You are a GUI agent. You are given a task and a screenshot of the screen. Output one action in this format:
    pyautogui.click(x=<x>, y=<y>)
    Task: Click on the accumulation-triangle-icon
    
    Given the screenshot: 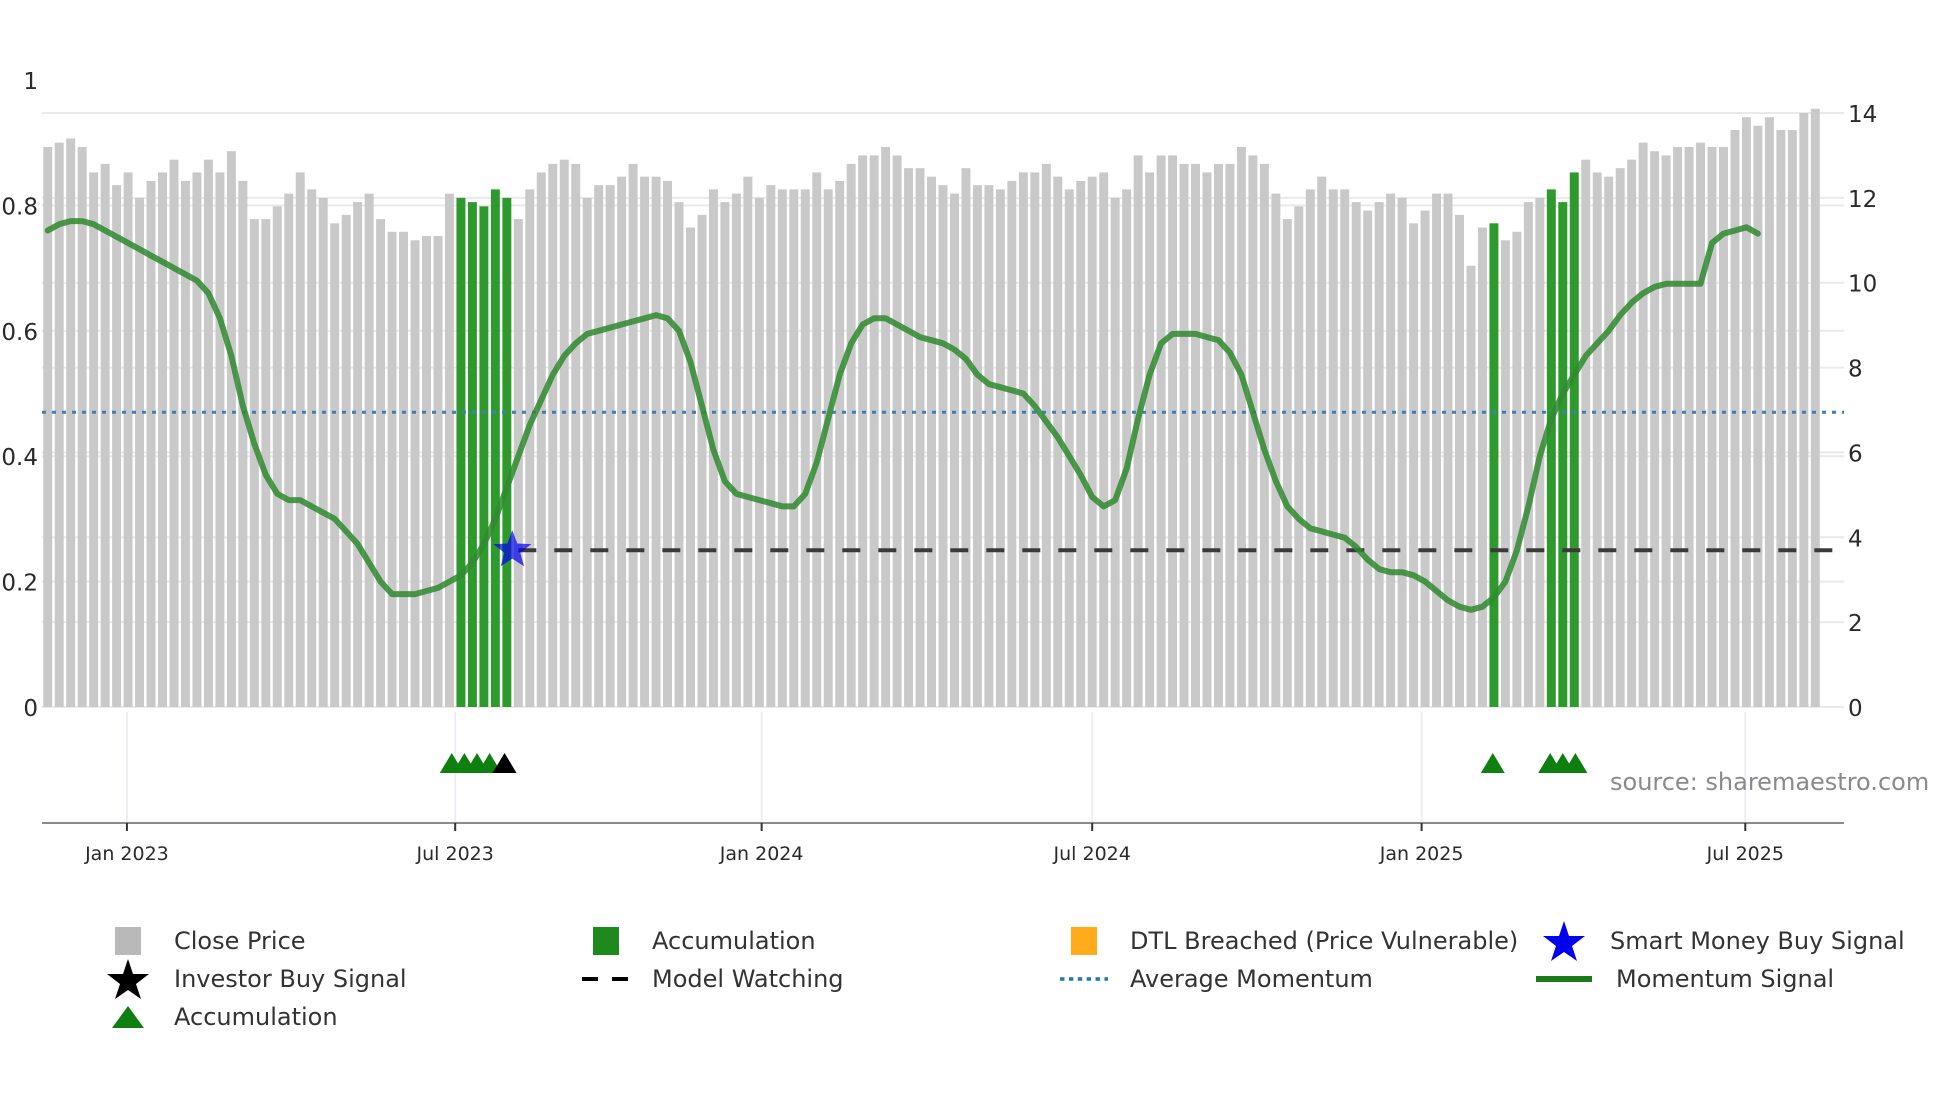 What is the action you would take?
    pyautogui.click(x=1575, y=763)
    